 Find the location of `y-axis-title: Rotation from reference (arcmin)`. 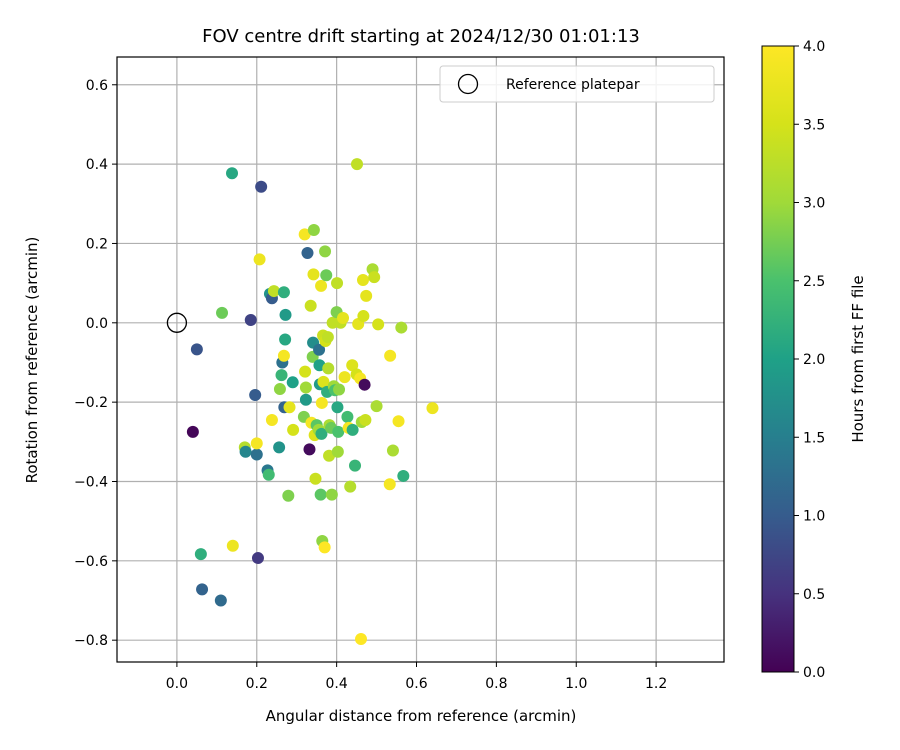

y-axis-title: Rotation from reference (arcmin) is located at coordinates (32, 360).